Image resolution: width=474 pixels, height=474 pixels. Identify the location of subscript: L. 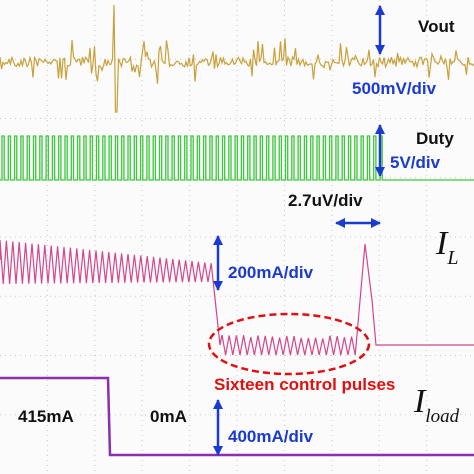
(452, 258).